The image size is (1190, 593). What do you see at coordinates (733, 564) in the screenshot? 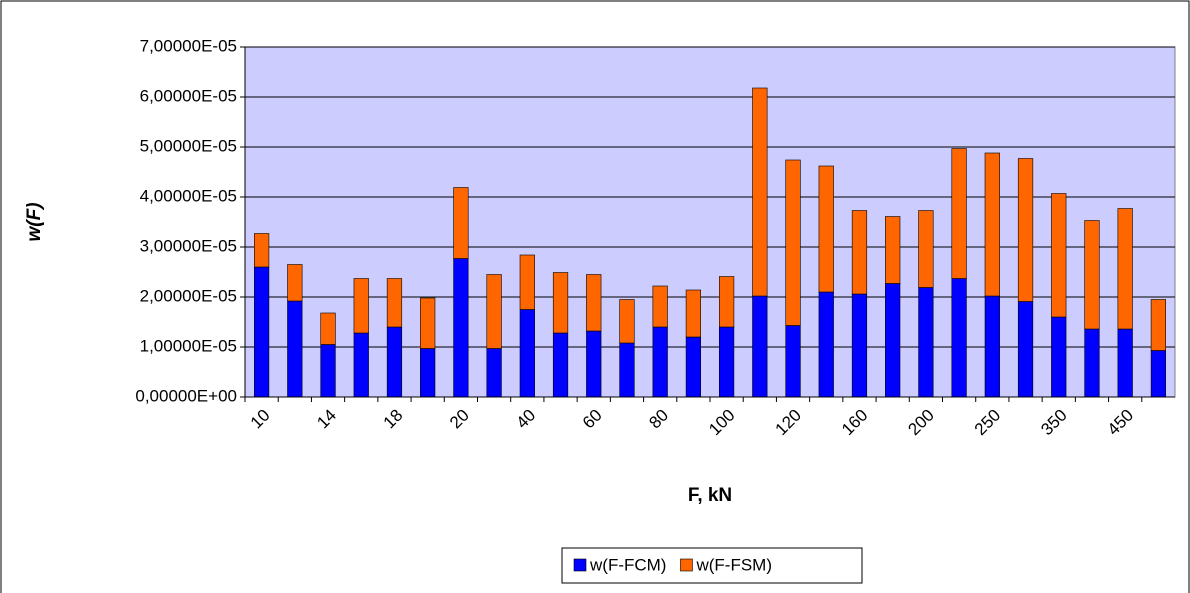
I see `legend-label: w(F-FSM)` at bounding box center [733, 564].